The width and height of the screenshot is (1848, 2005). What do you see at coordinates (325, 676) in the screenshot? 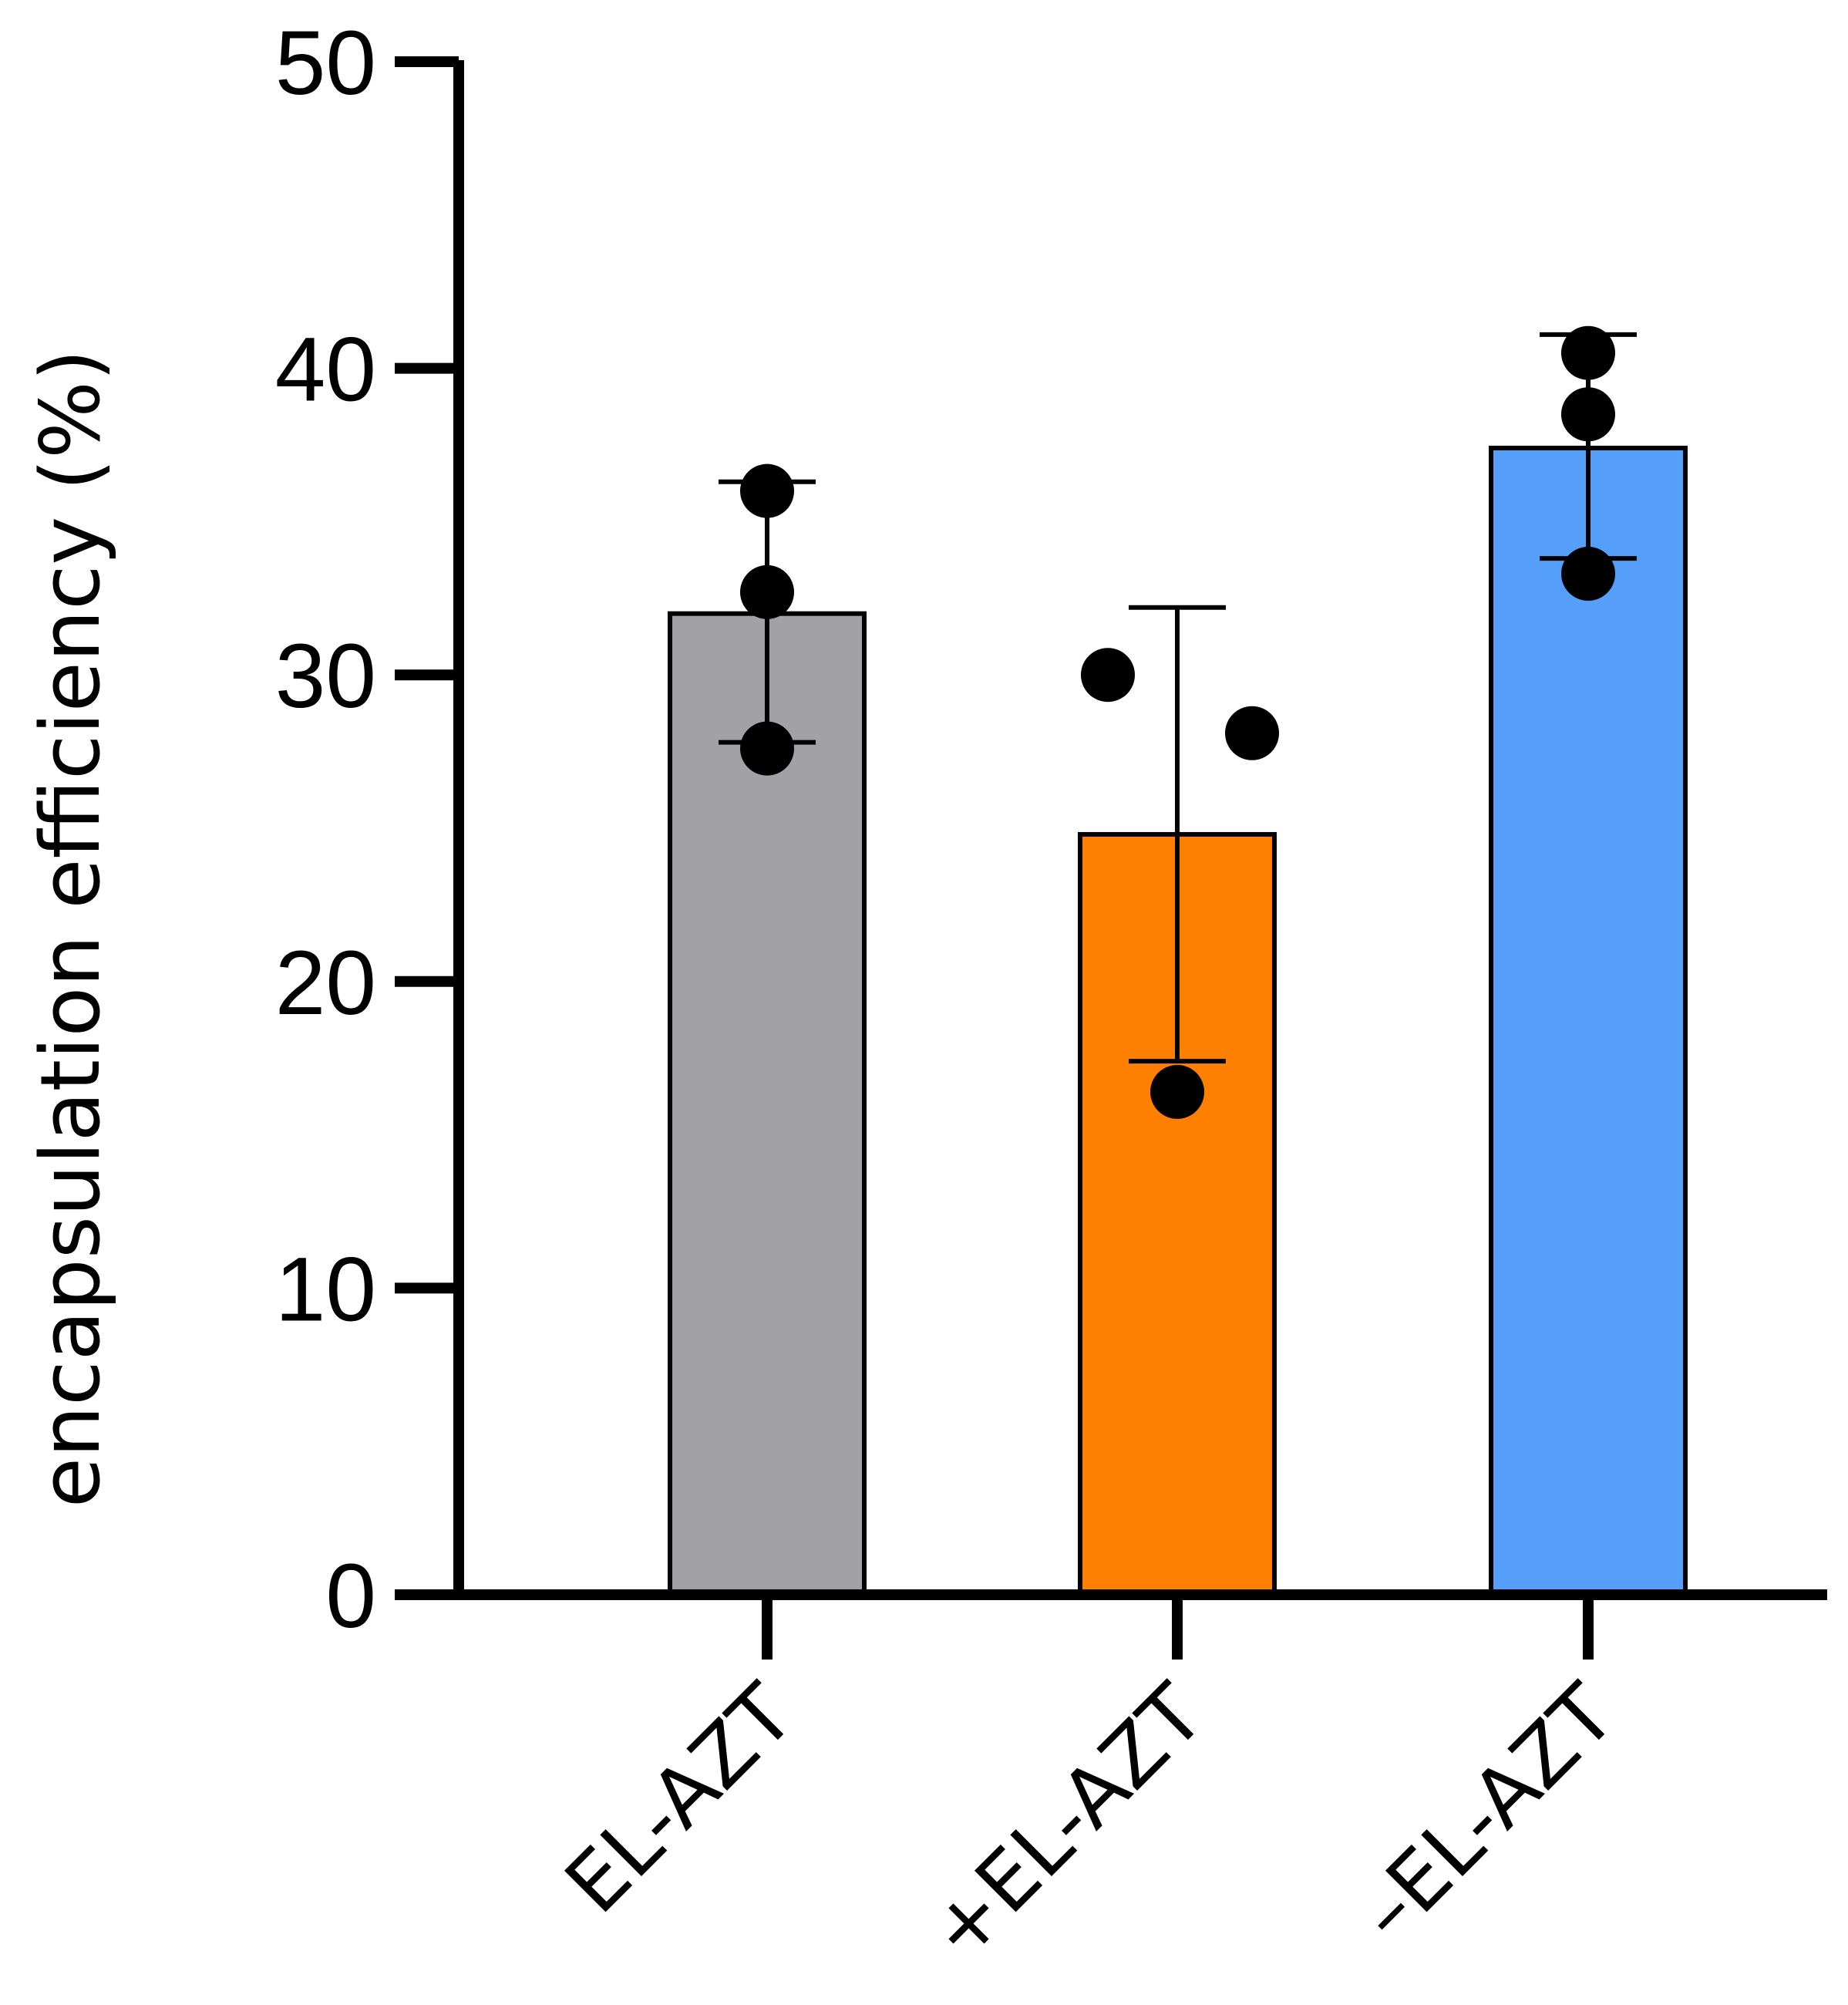
I see `y-tick-label-30: 30` at bounding box center [325, 676].